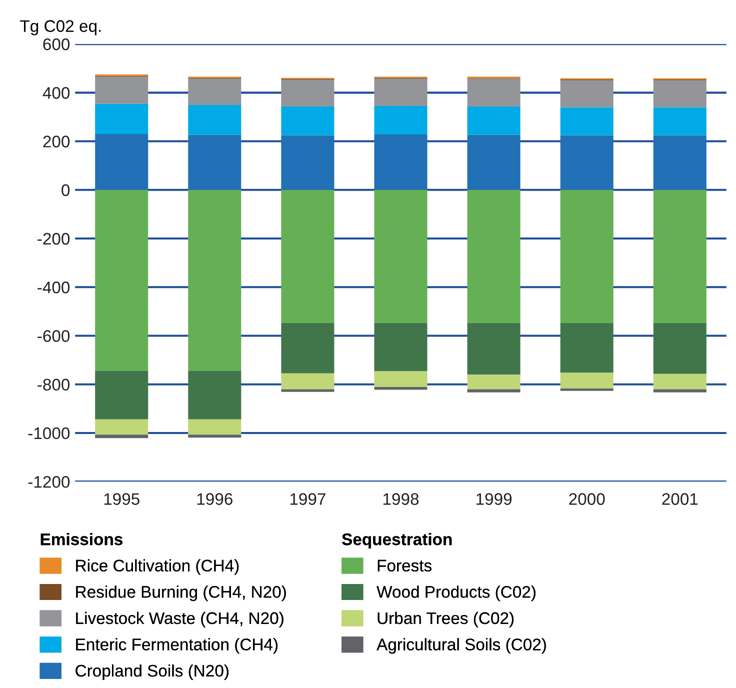 The image size is (736, 688). I want to click on x-tick-label: 2001, so click(680, 499).